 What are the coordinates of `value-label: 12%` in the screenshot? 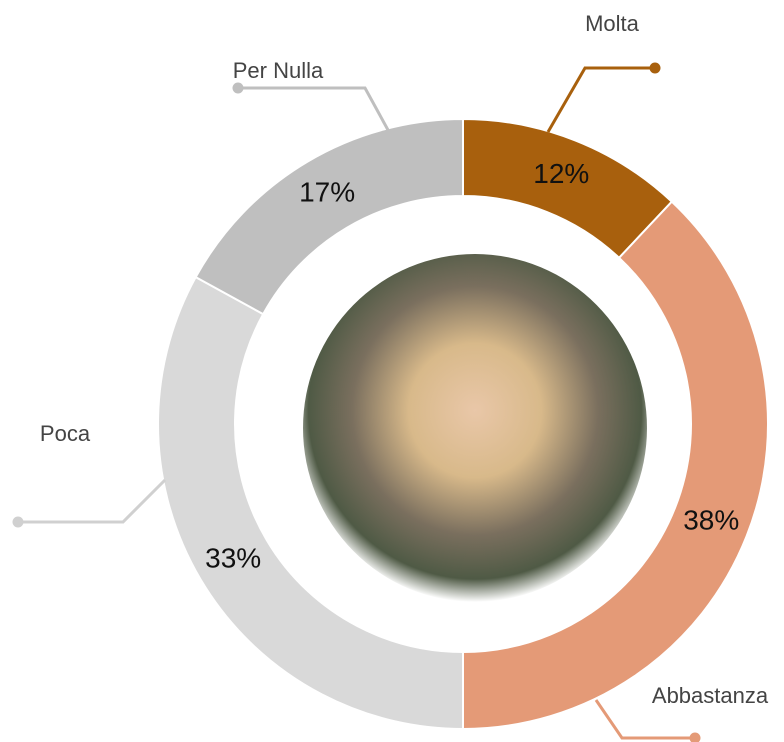 It's located at (561, 173).